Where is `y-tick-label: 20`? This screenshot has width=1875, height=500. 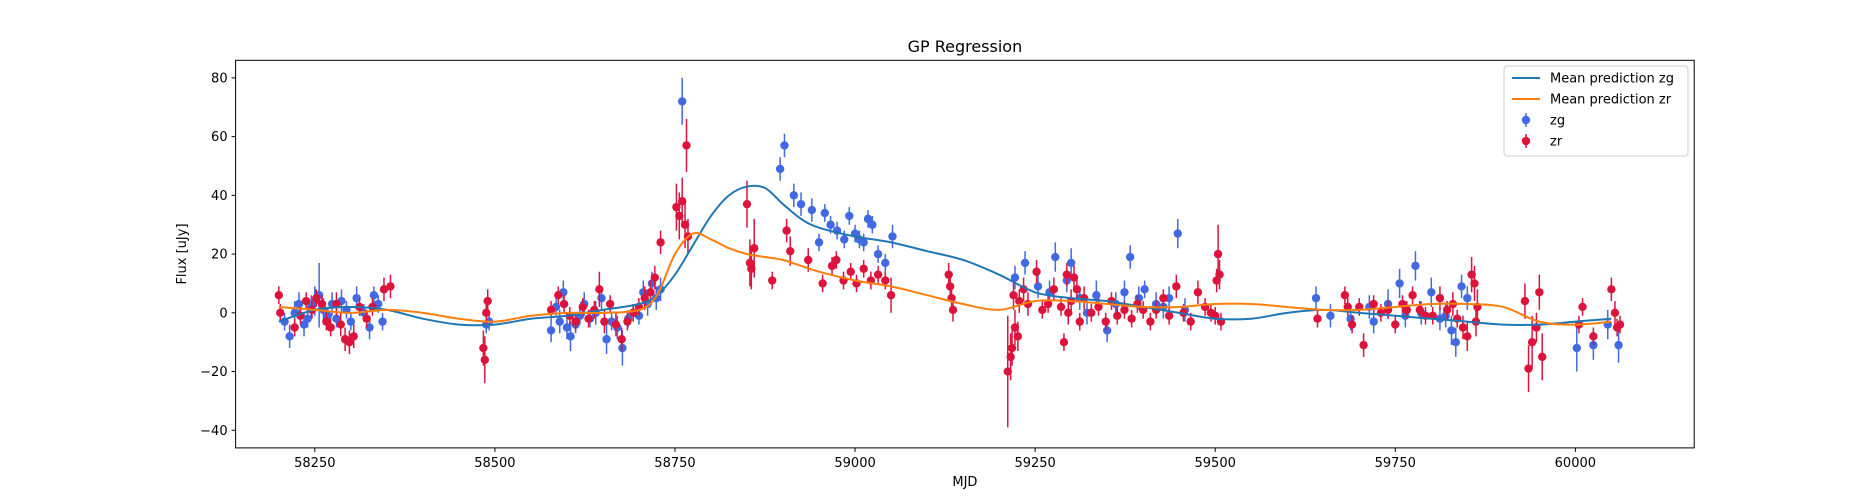 y-tick-label: 20 is located at coordinates (219, 255).